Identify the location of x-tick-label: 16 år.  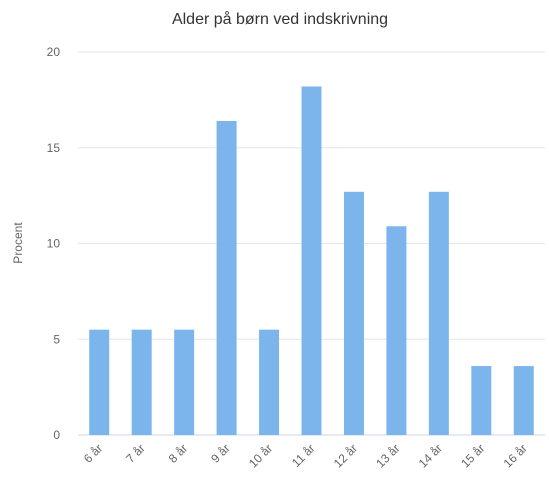
(515, 455).